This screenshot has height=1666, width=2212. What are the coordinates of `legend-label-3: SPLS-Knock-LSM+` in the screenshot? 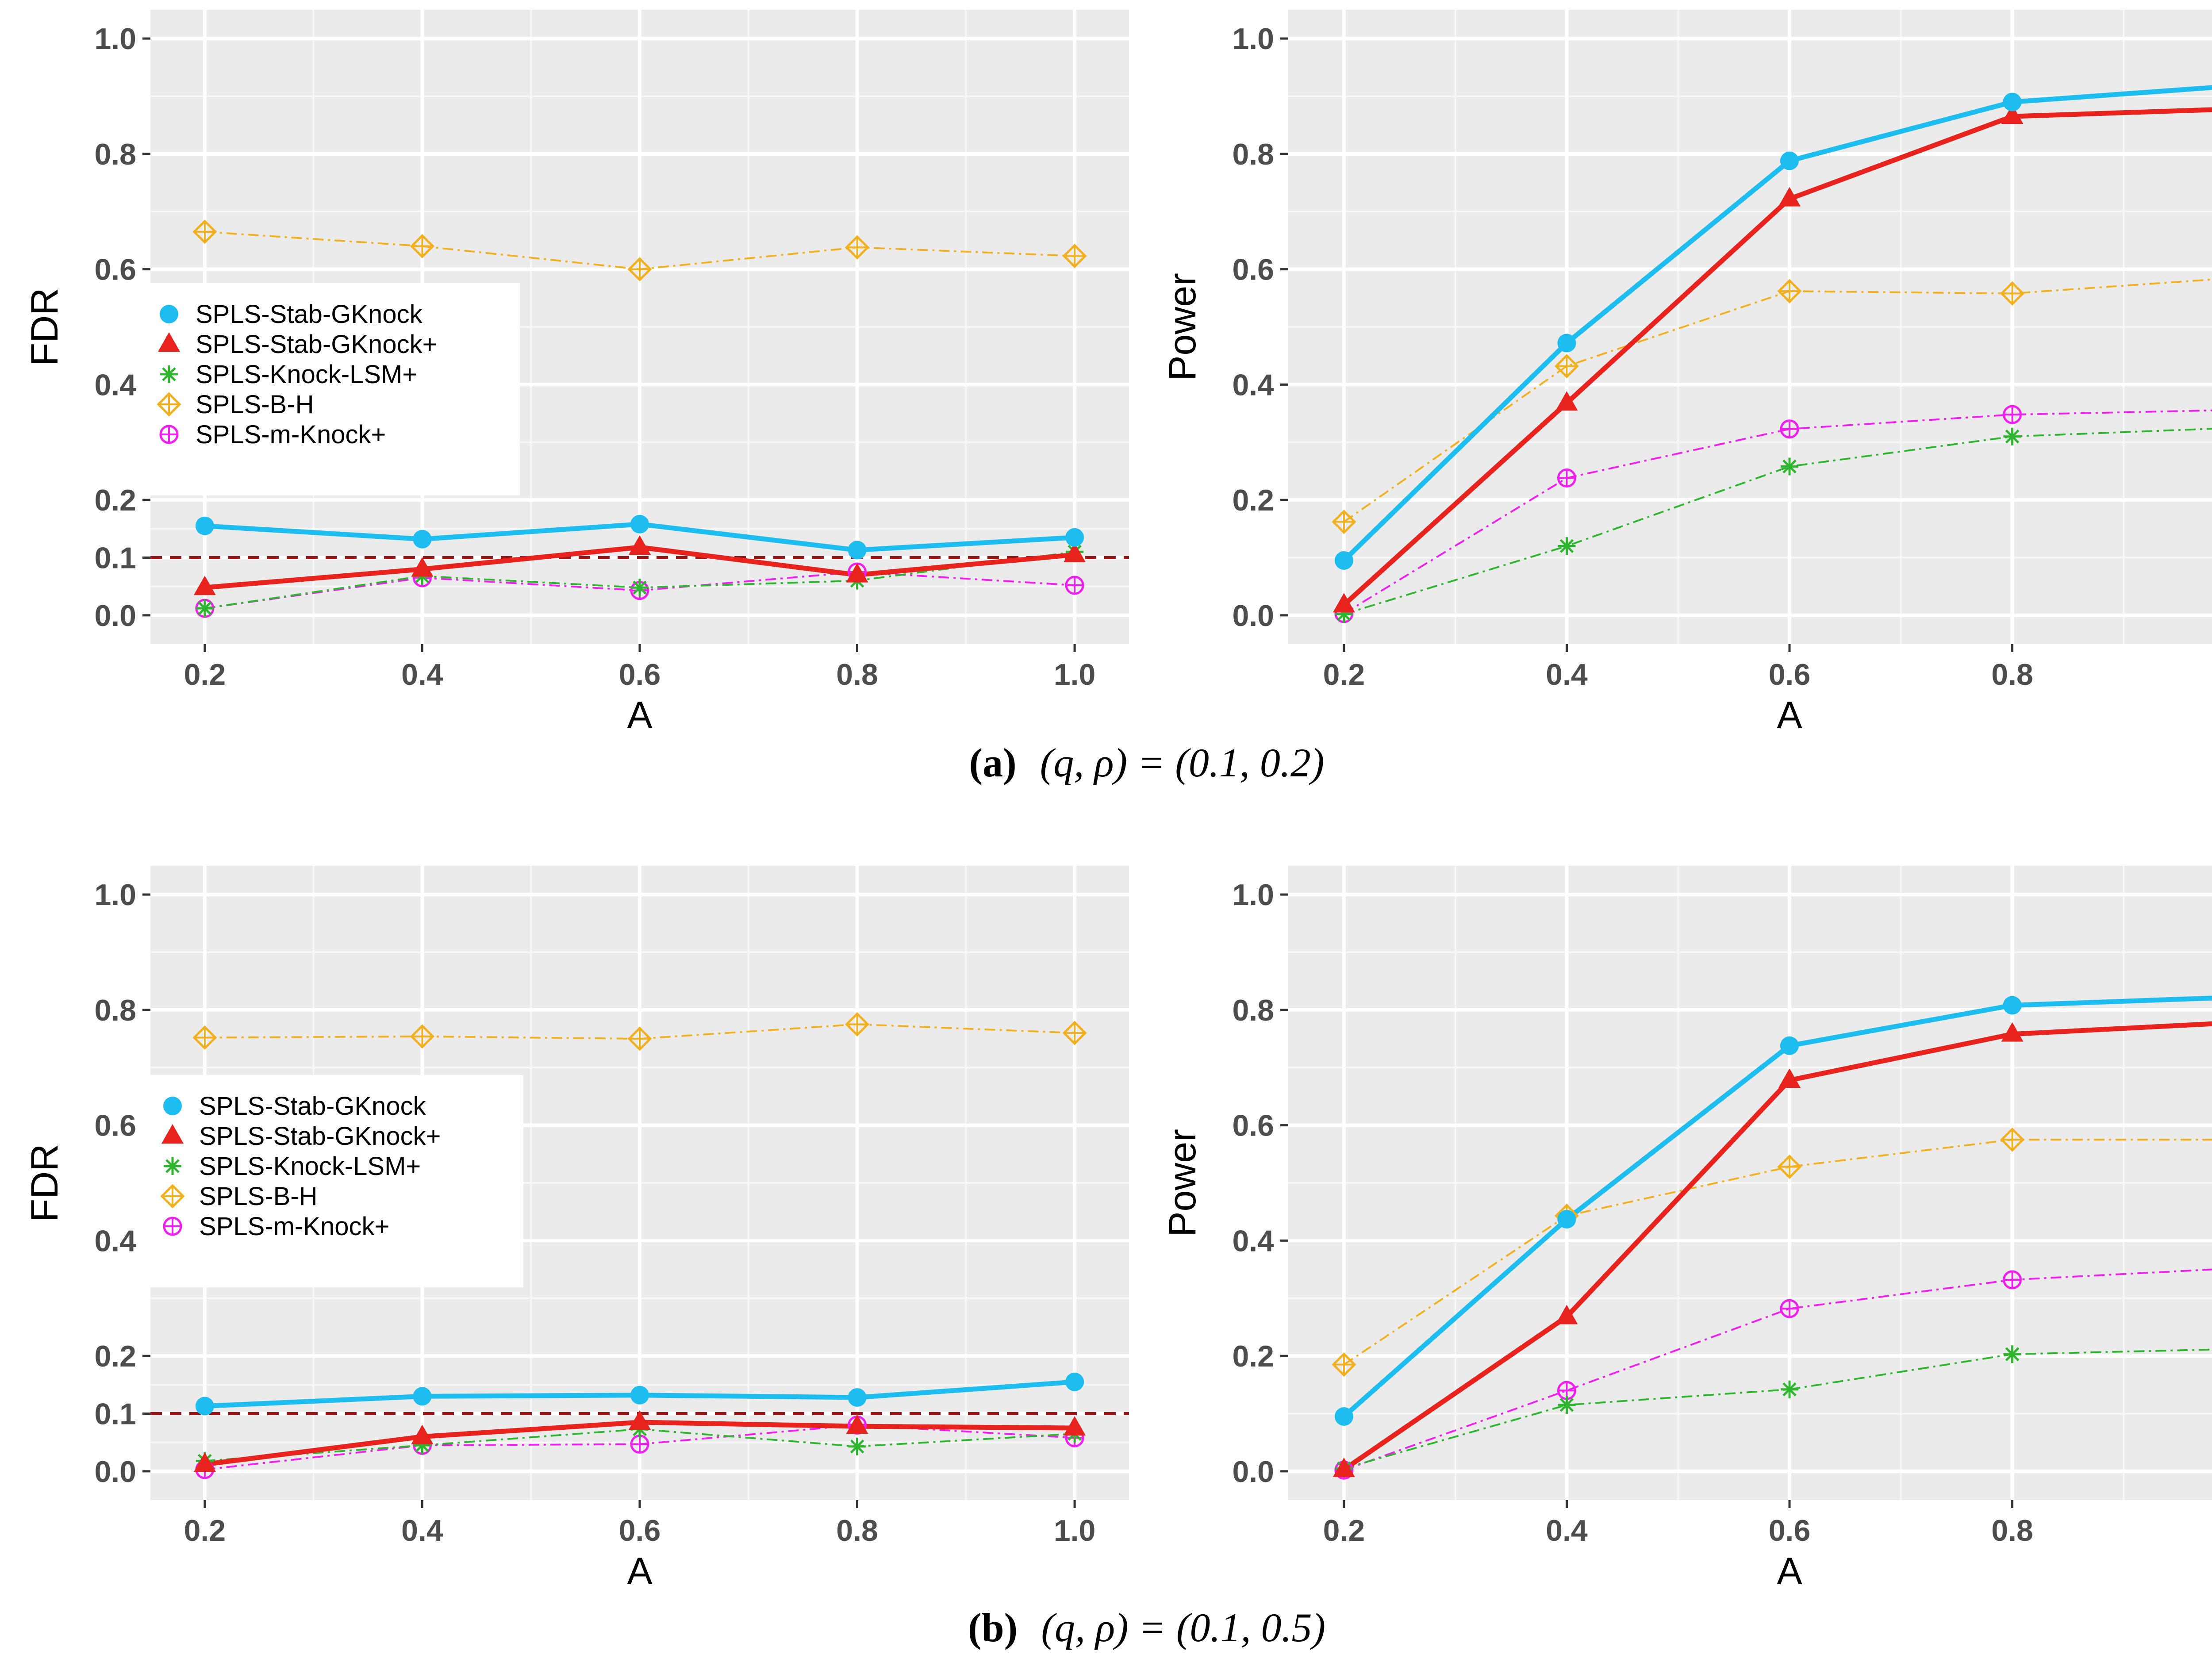 It's located at (310, 1166).